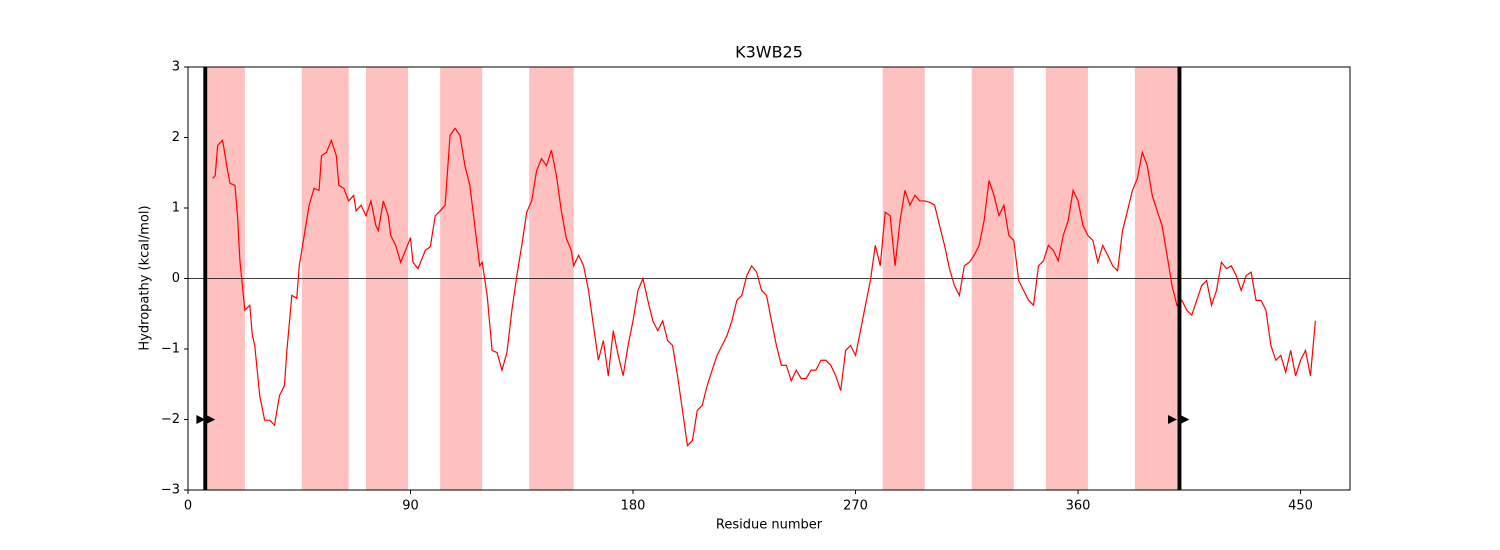 Image resolution: width=1500 pixels, height=550 pixels. What do you see at coordinates (170, 490) in the screenshot?
I see `y-tick-label: −3` at bounding box center [170, 490].